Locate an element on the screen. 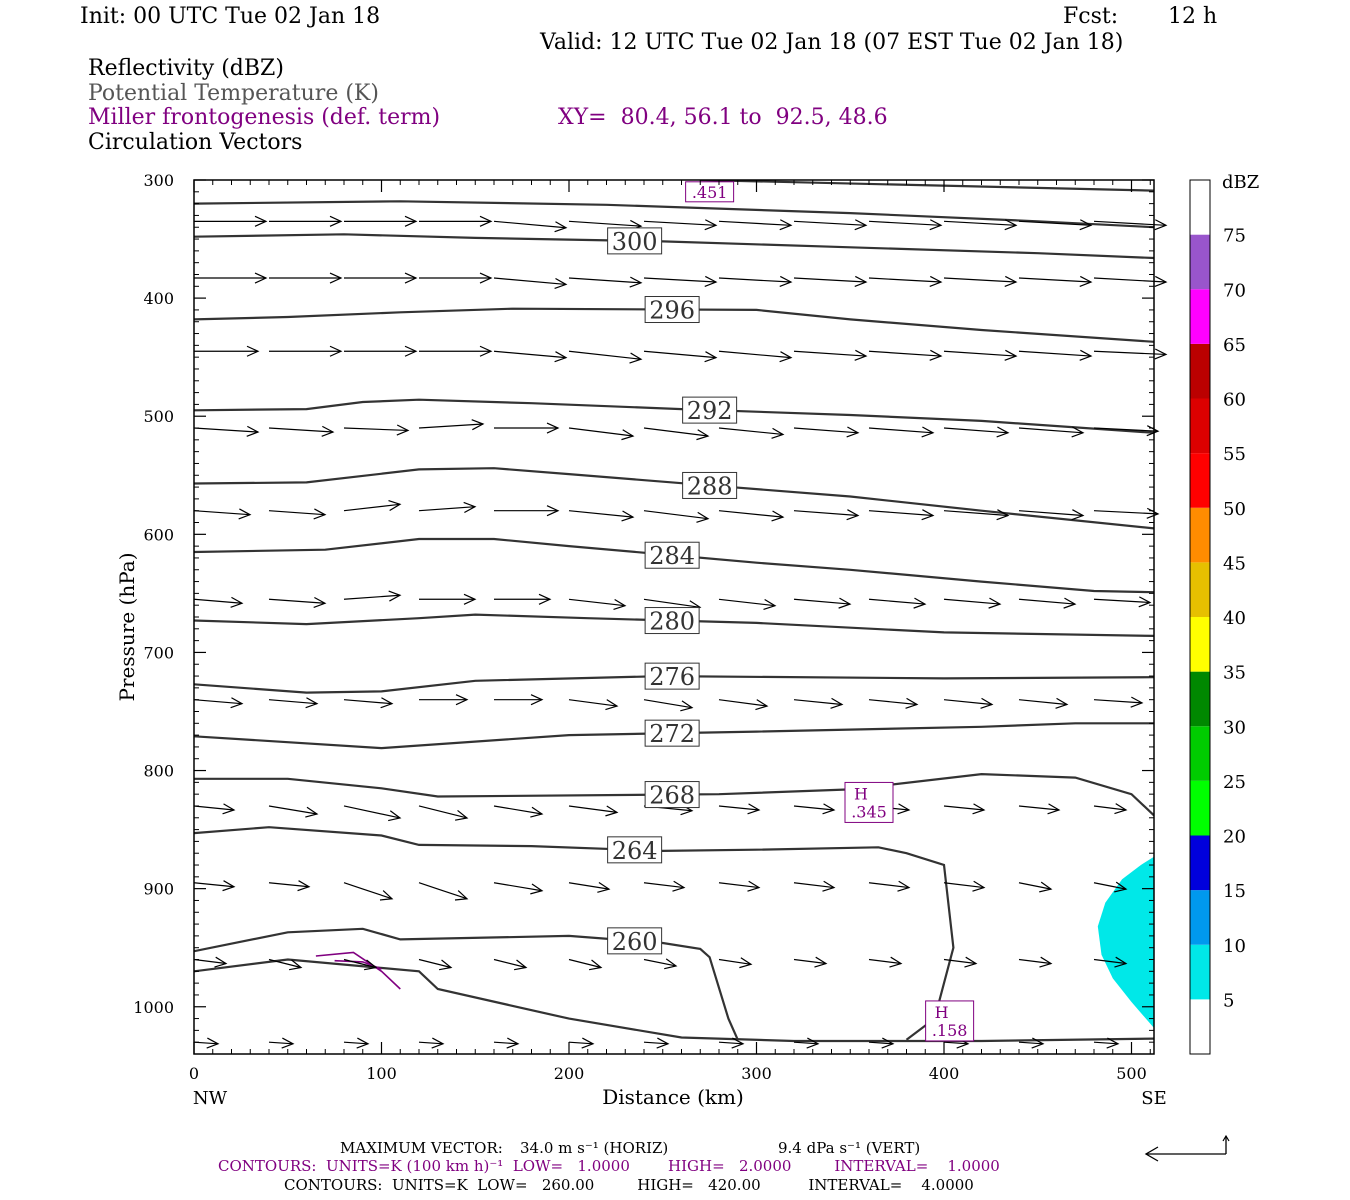  colorbar-level-label: 45 is located at coordinates (1234, 563).